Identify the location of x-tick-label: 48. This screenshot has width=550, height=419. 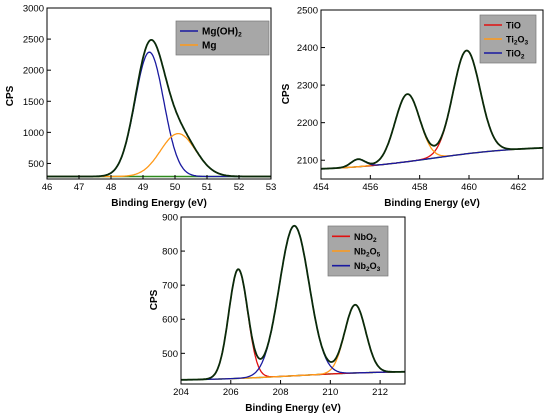
(111, 187).